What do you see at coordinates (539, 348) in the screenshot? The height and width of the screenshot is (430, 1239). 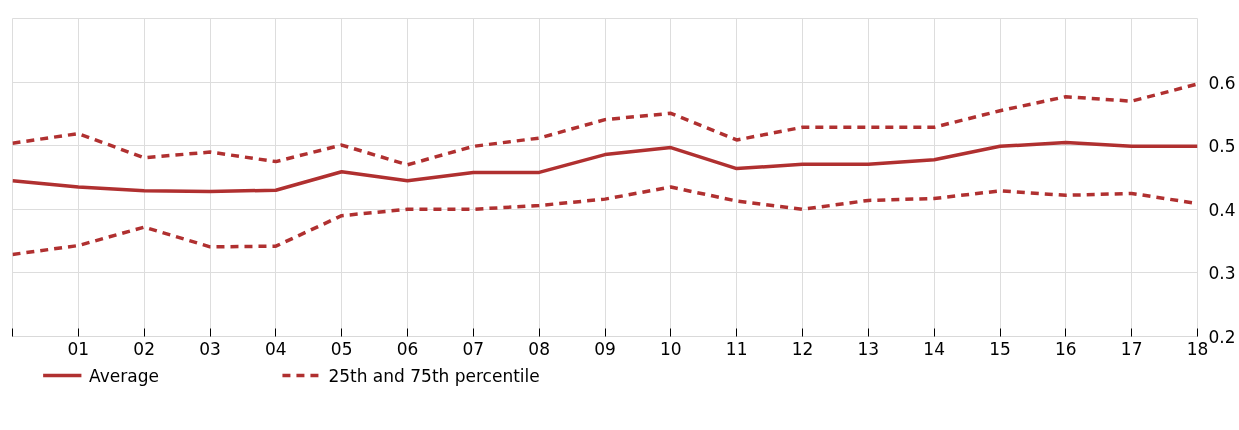 I see `x-tick-label: 08` at bounding box center [539, 348].